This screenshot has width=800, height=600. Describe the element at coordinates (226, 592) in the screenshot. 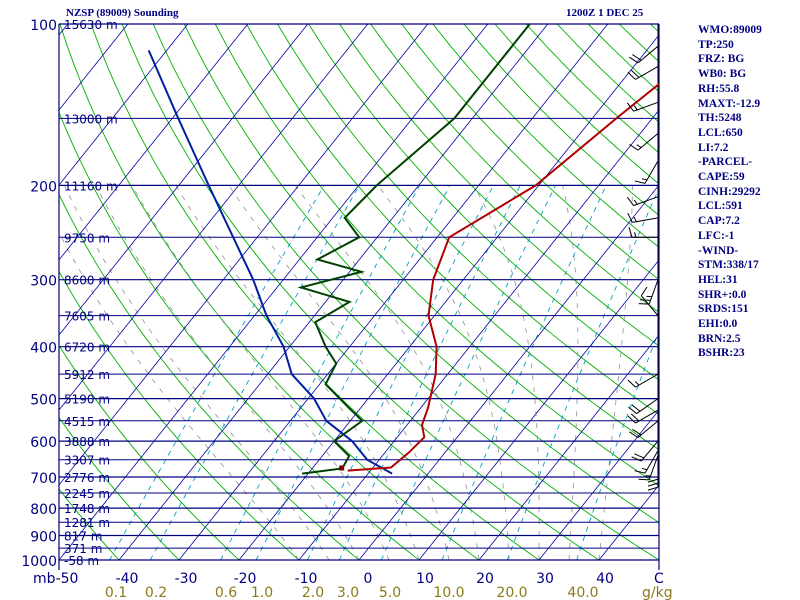

I see `mixing-ratio-label: 0.6` at that location.